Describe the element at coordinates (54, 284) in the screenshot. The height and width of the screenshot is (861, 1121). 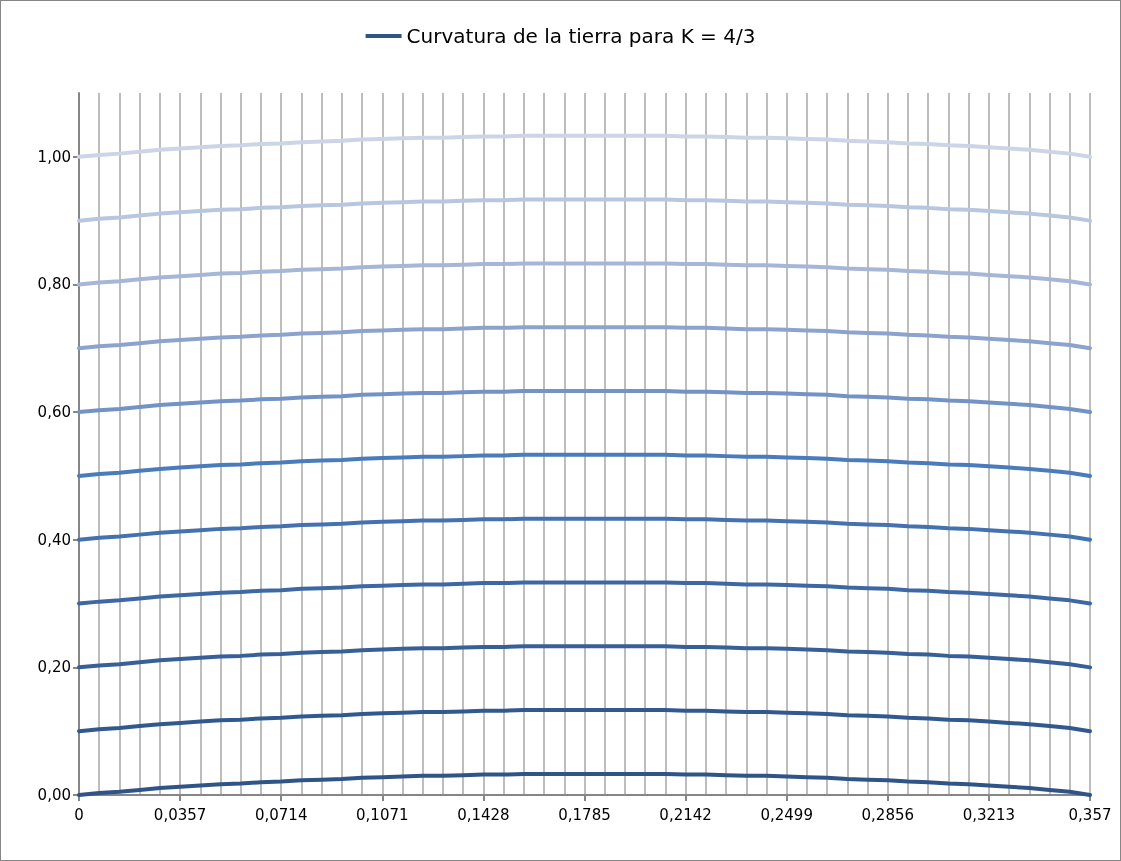
I see `y-tick-label: 0,80` at that location.